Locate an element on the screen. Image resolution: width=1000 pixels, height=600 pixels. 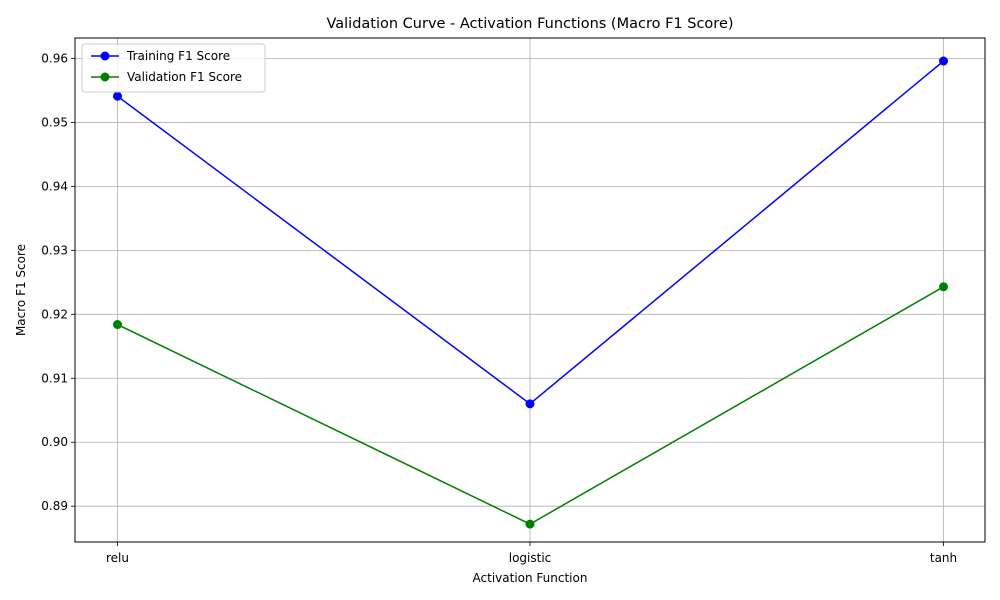
legend: Training F1 Score Validation F1 Score is located at coordinates (173, 68).